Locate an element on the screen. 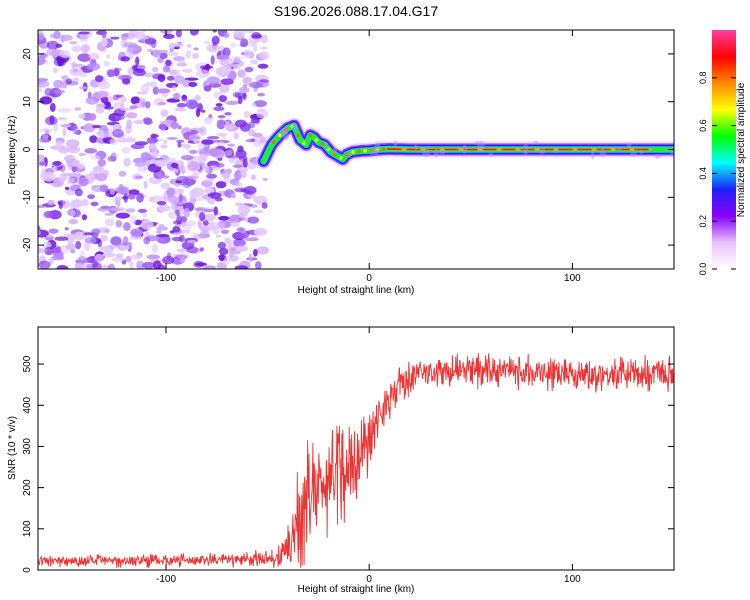 The height and width of the screenshot is (600, 750). snr-x-tick-label: 100 is located at coordinates (572, 579).